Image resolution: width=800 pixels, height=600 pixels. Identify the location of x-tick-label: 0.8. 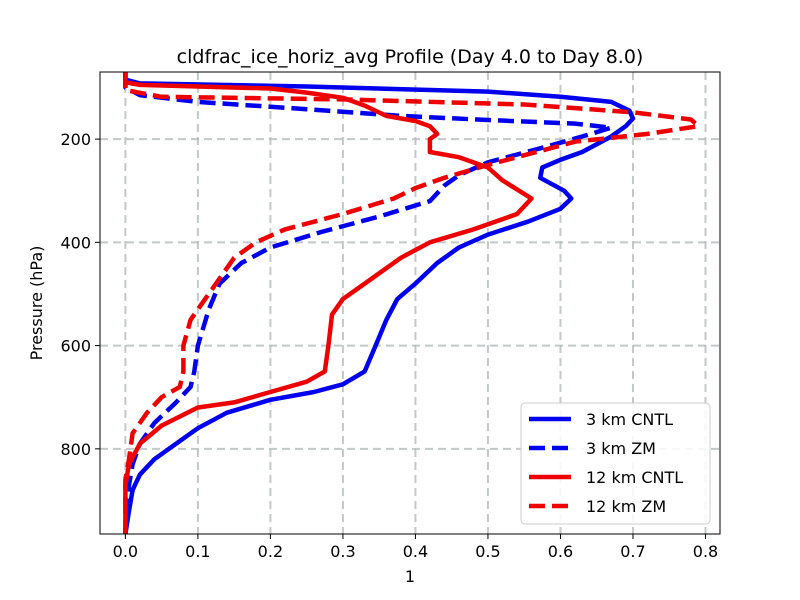
(705, 551).